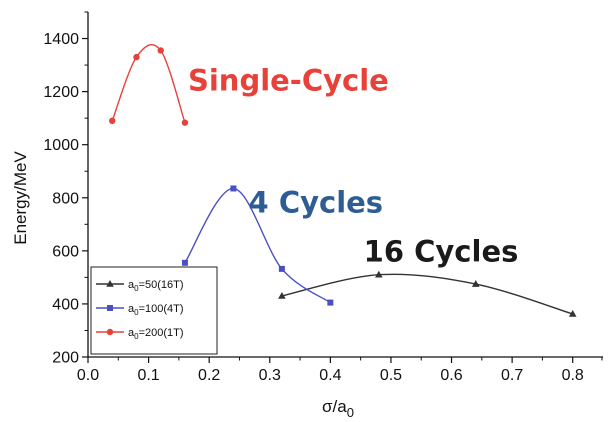  What do you see at coordinates (441, 251) in the screenshot?
I see `annotation-2: 16 Cycles` at bounding box center [441, 251].